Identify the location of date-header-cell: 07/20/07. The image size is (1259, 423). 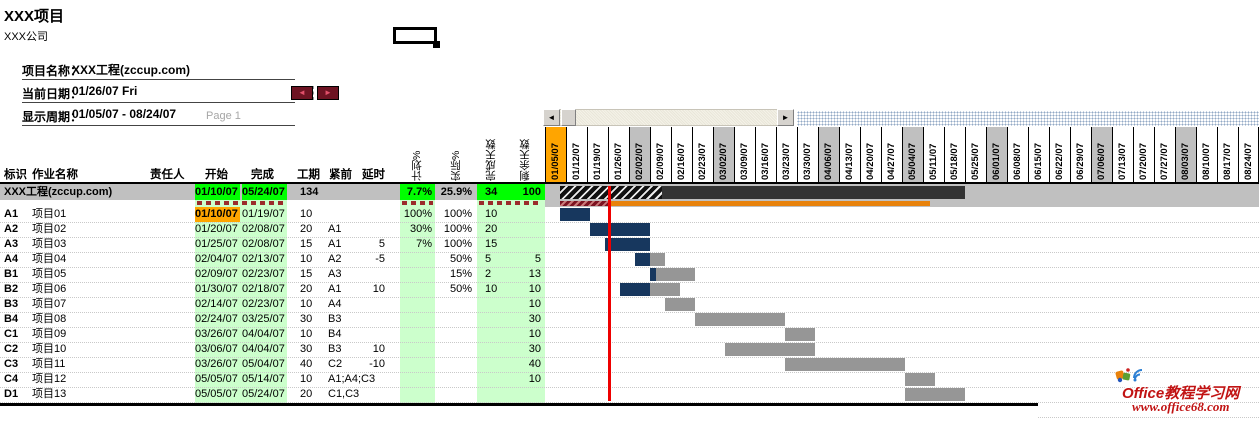
(1143, 154).